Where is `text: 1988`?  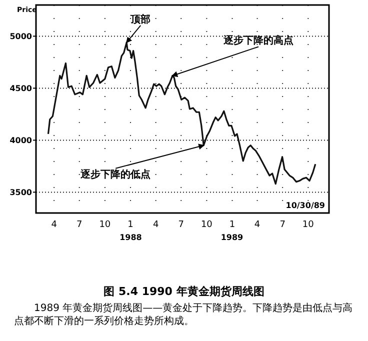 text: 1988 is located at coordinates (131, 237).